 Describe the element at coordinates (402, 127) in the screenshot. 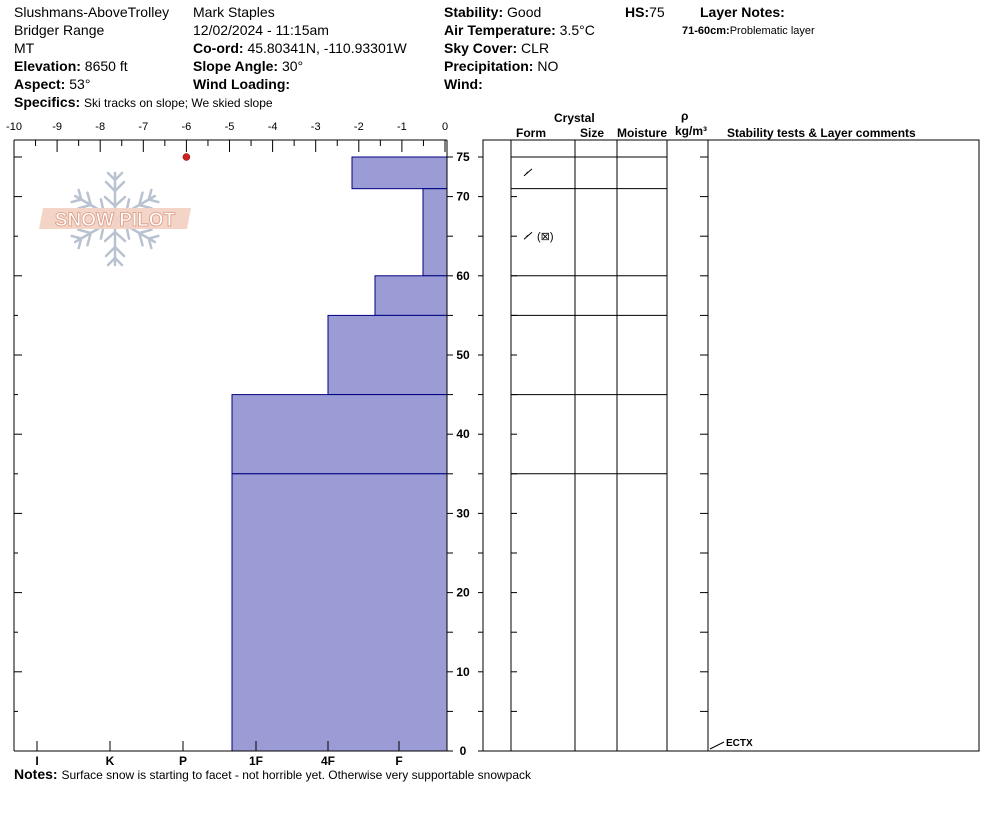

I see `temperature-tick-label: -1` at that location.